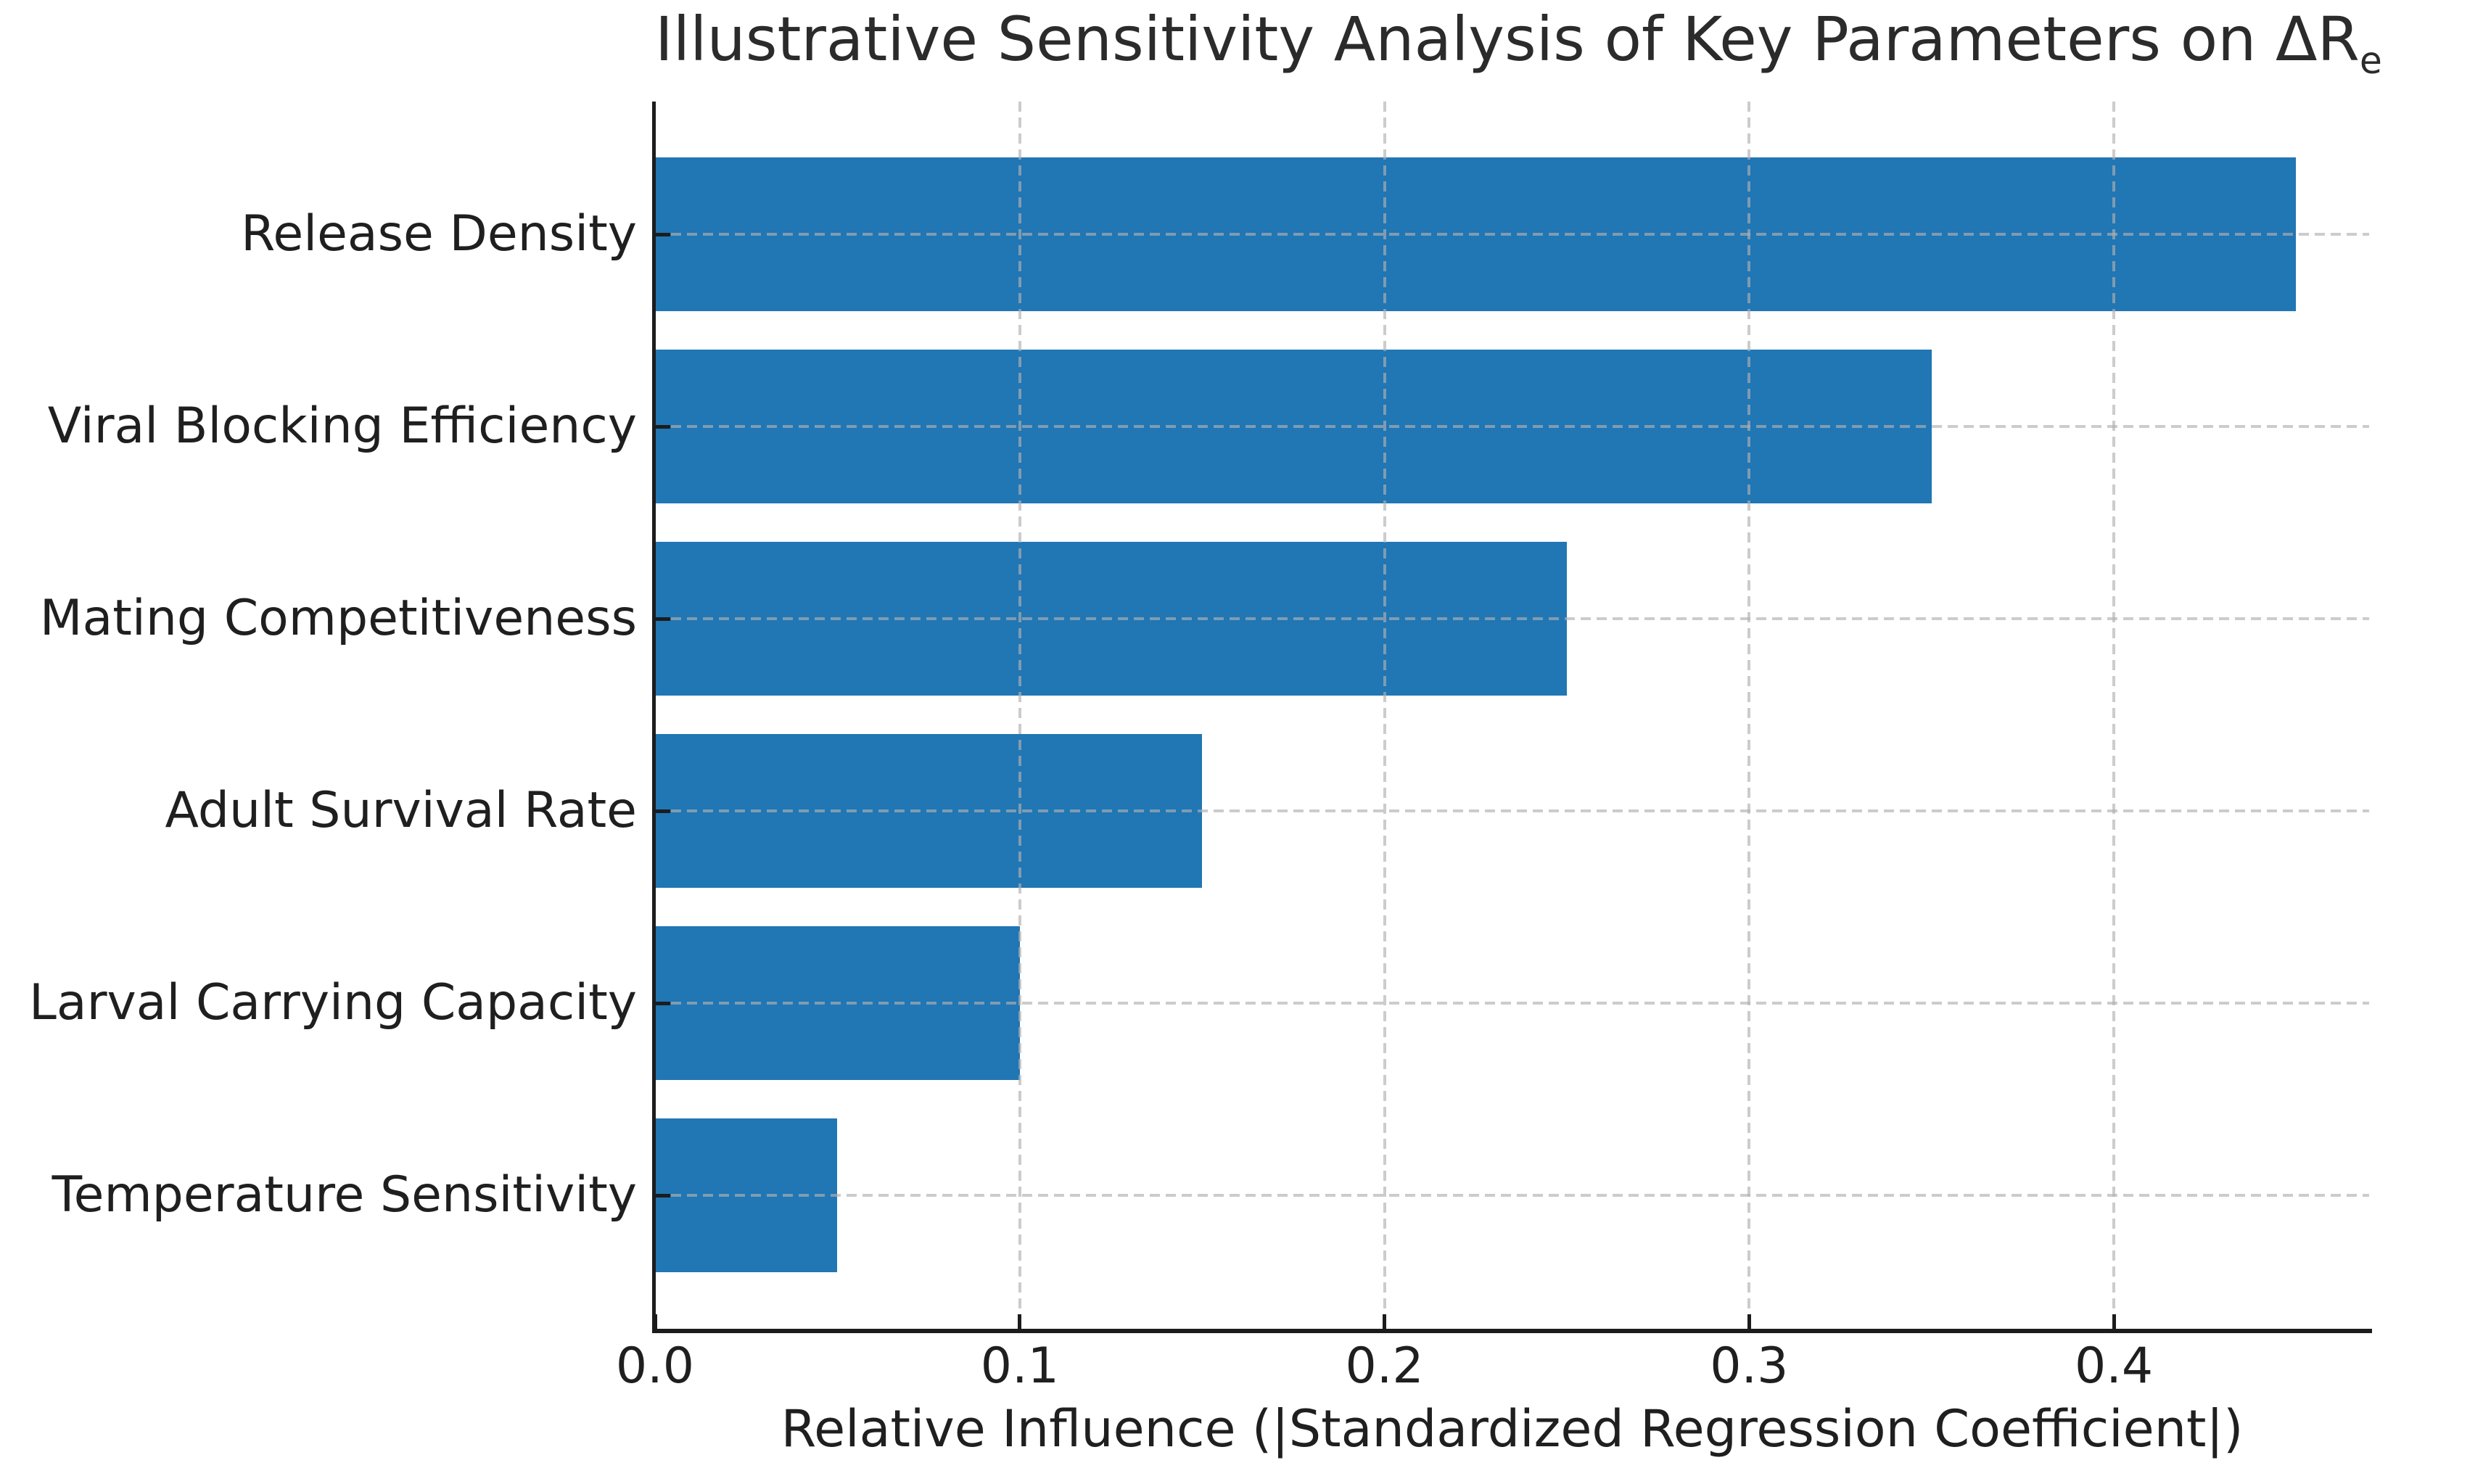 The width and height of the screenshot is (2491, 1484). Describe the element at coordinates (401, 810) in the screenshot. I see `y-axis-label: Adult Survival Rate` at that location.